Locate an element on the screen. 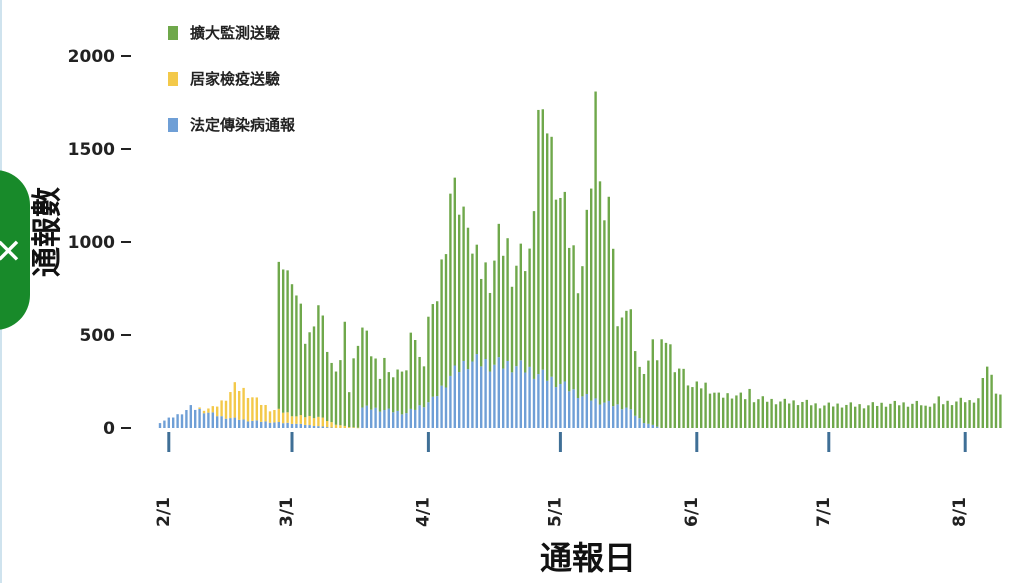 The height and width of the screenshot is (583, 1015). y-axis: 0 500 1000 1500 2000 is located at coordinates (99, 243).